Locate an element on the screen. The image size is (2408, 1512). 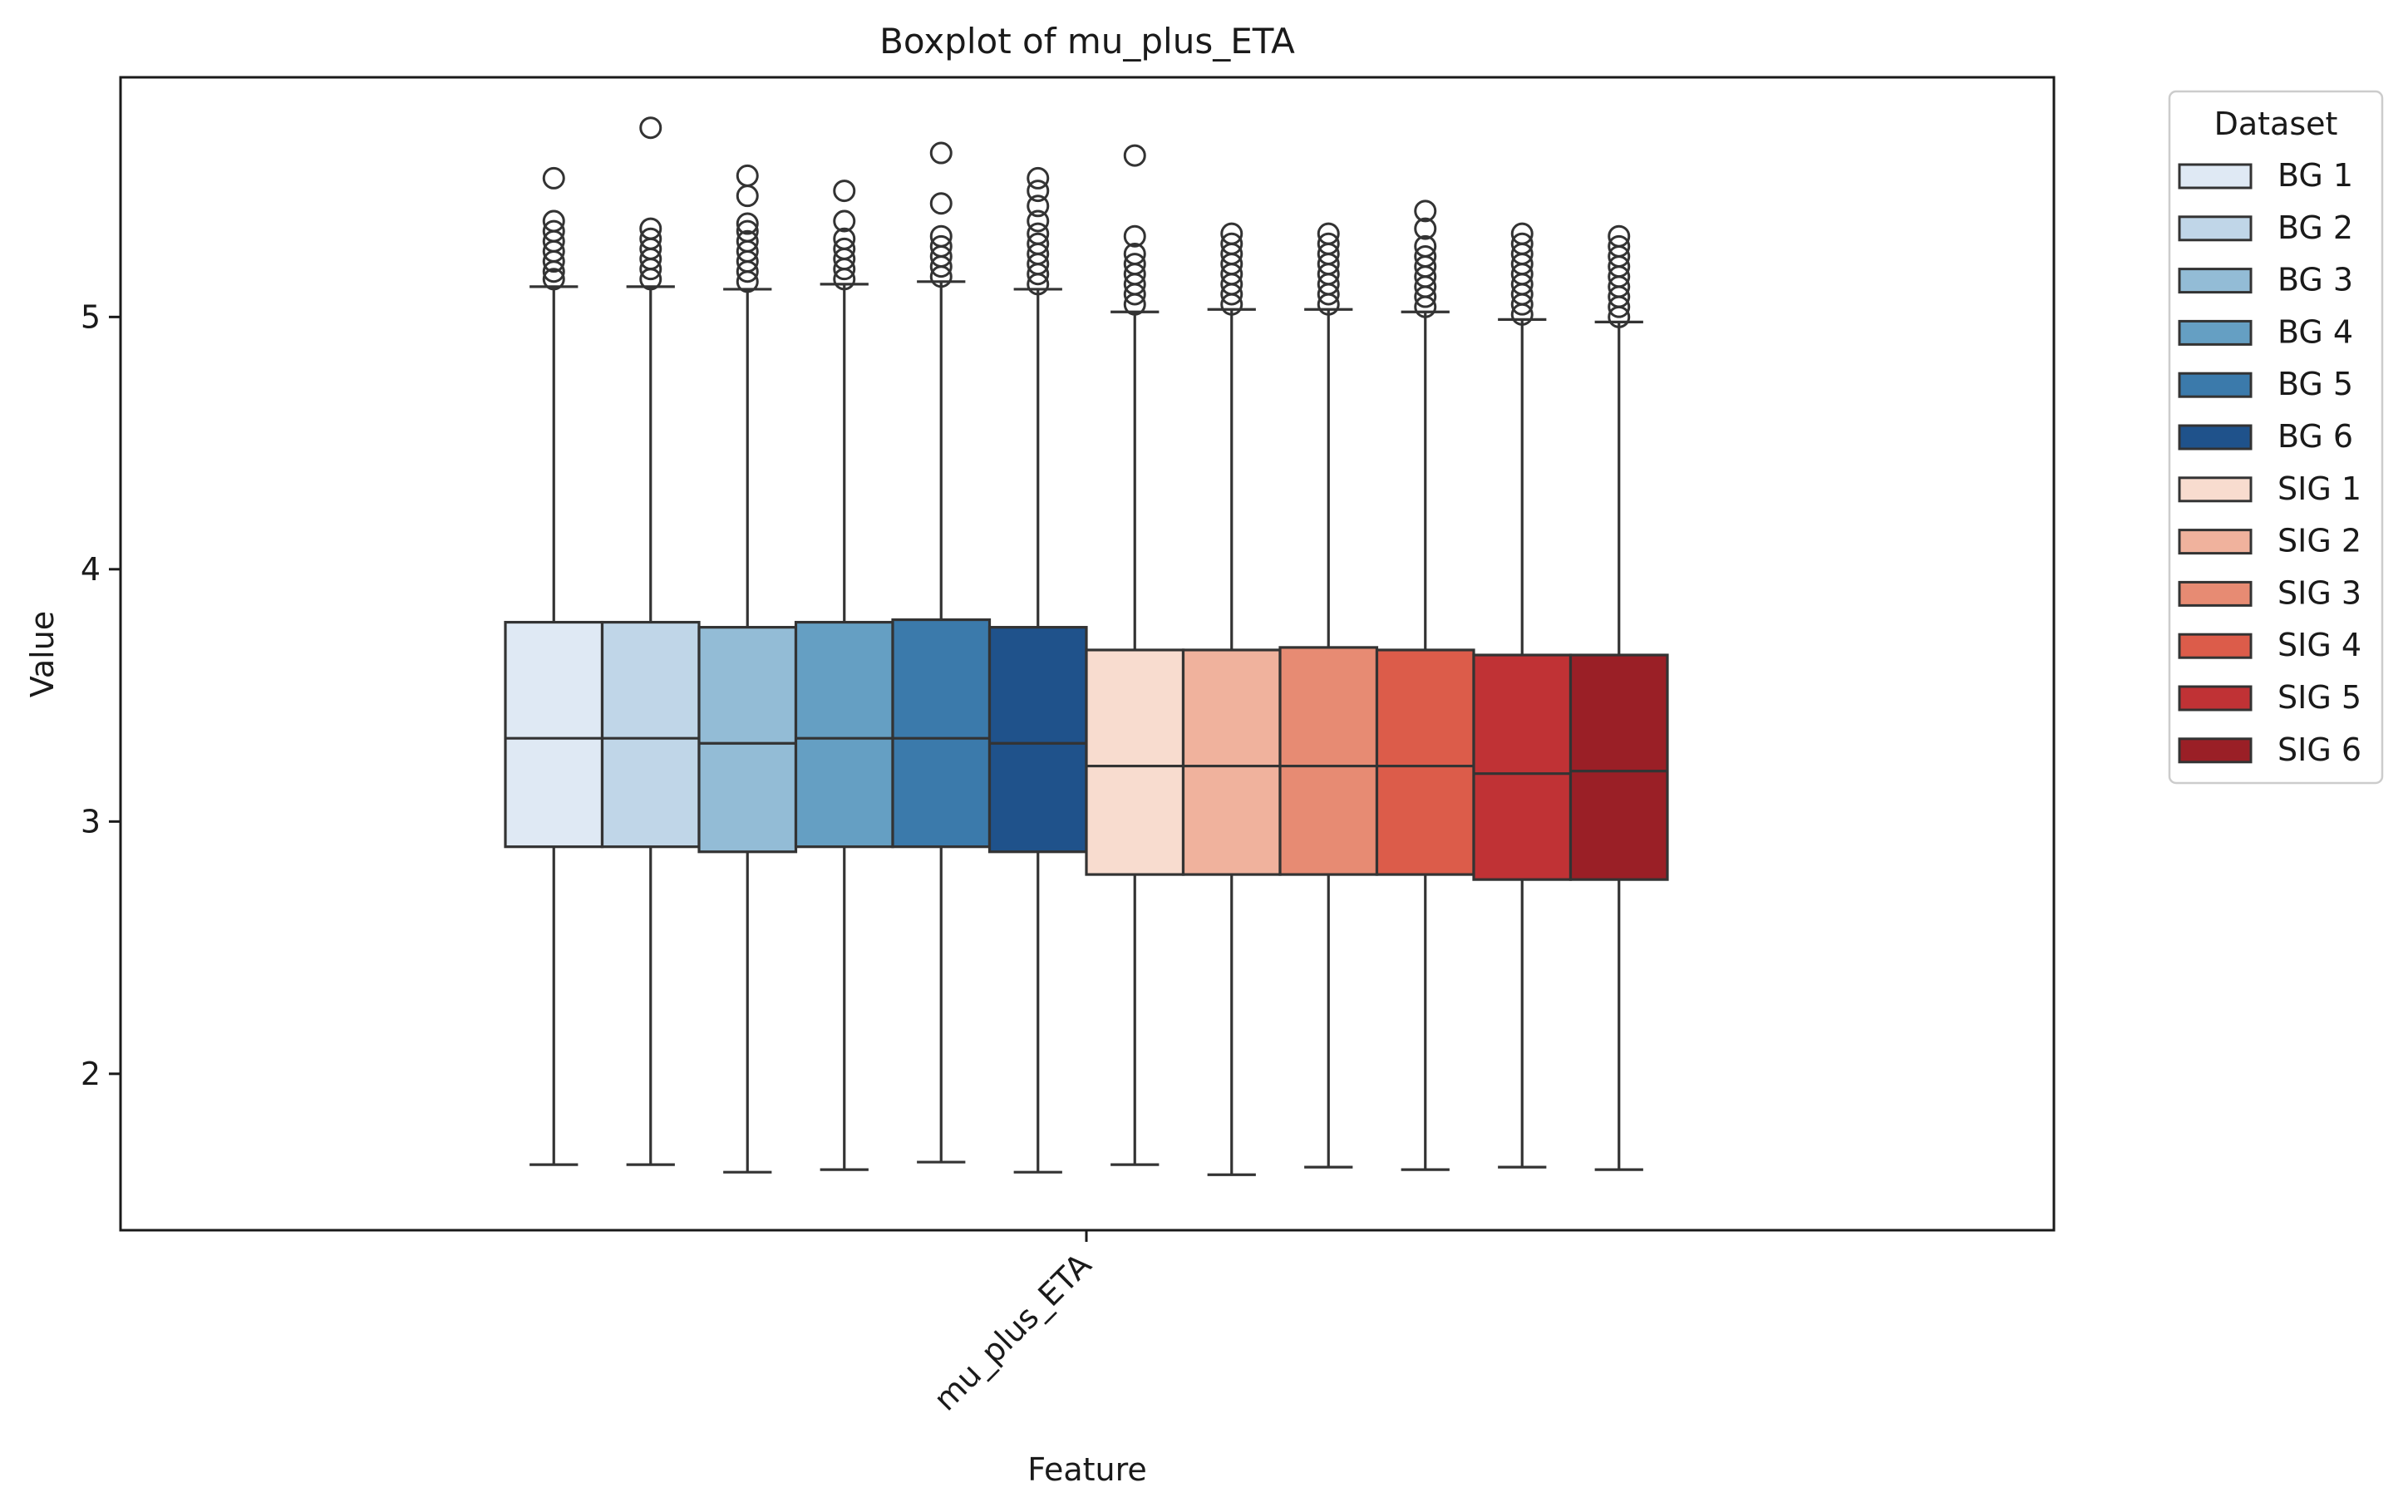
legend-label: SIG 3 is located at coordinates (2319, 593).